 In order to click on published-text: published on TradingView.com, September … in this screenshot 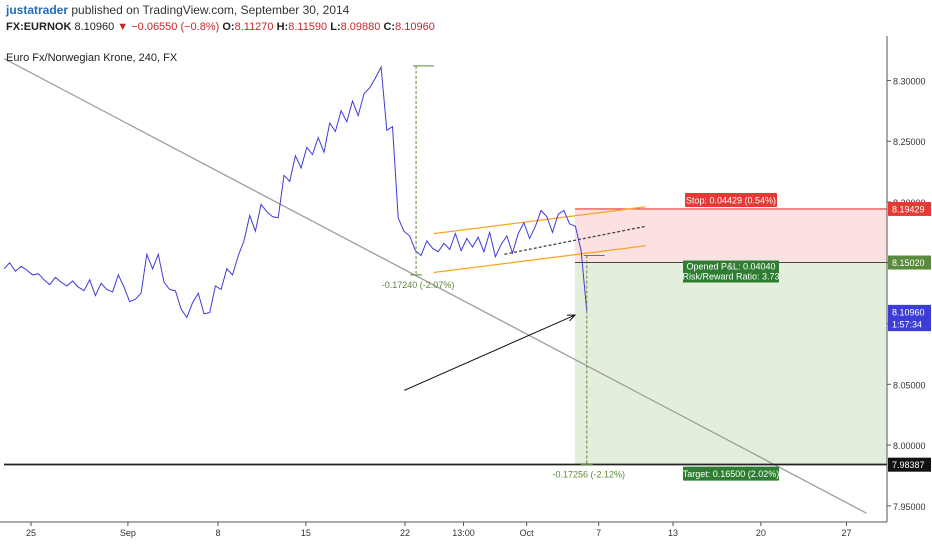, I will do `click(210, 10)`.